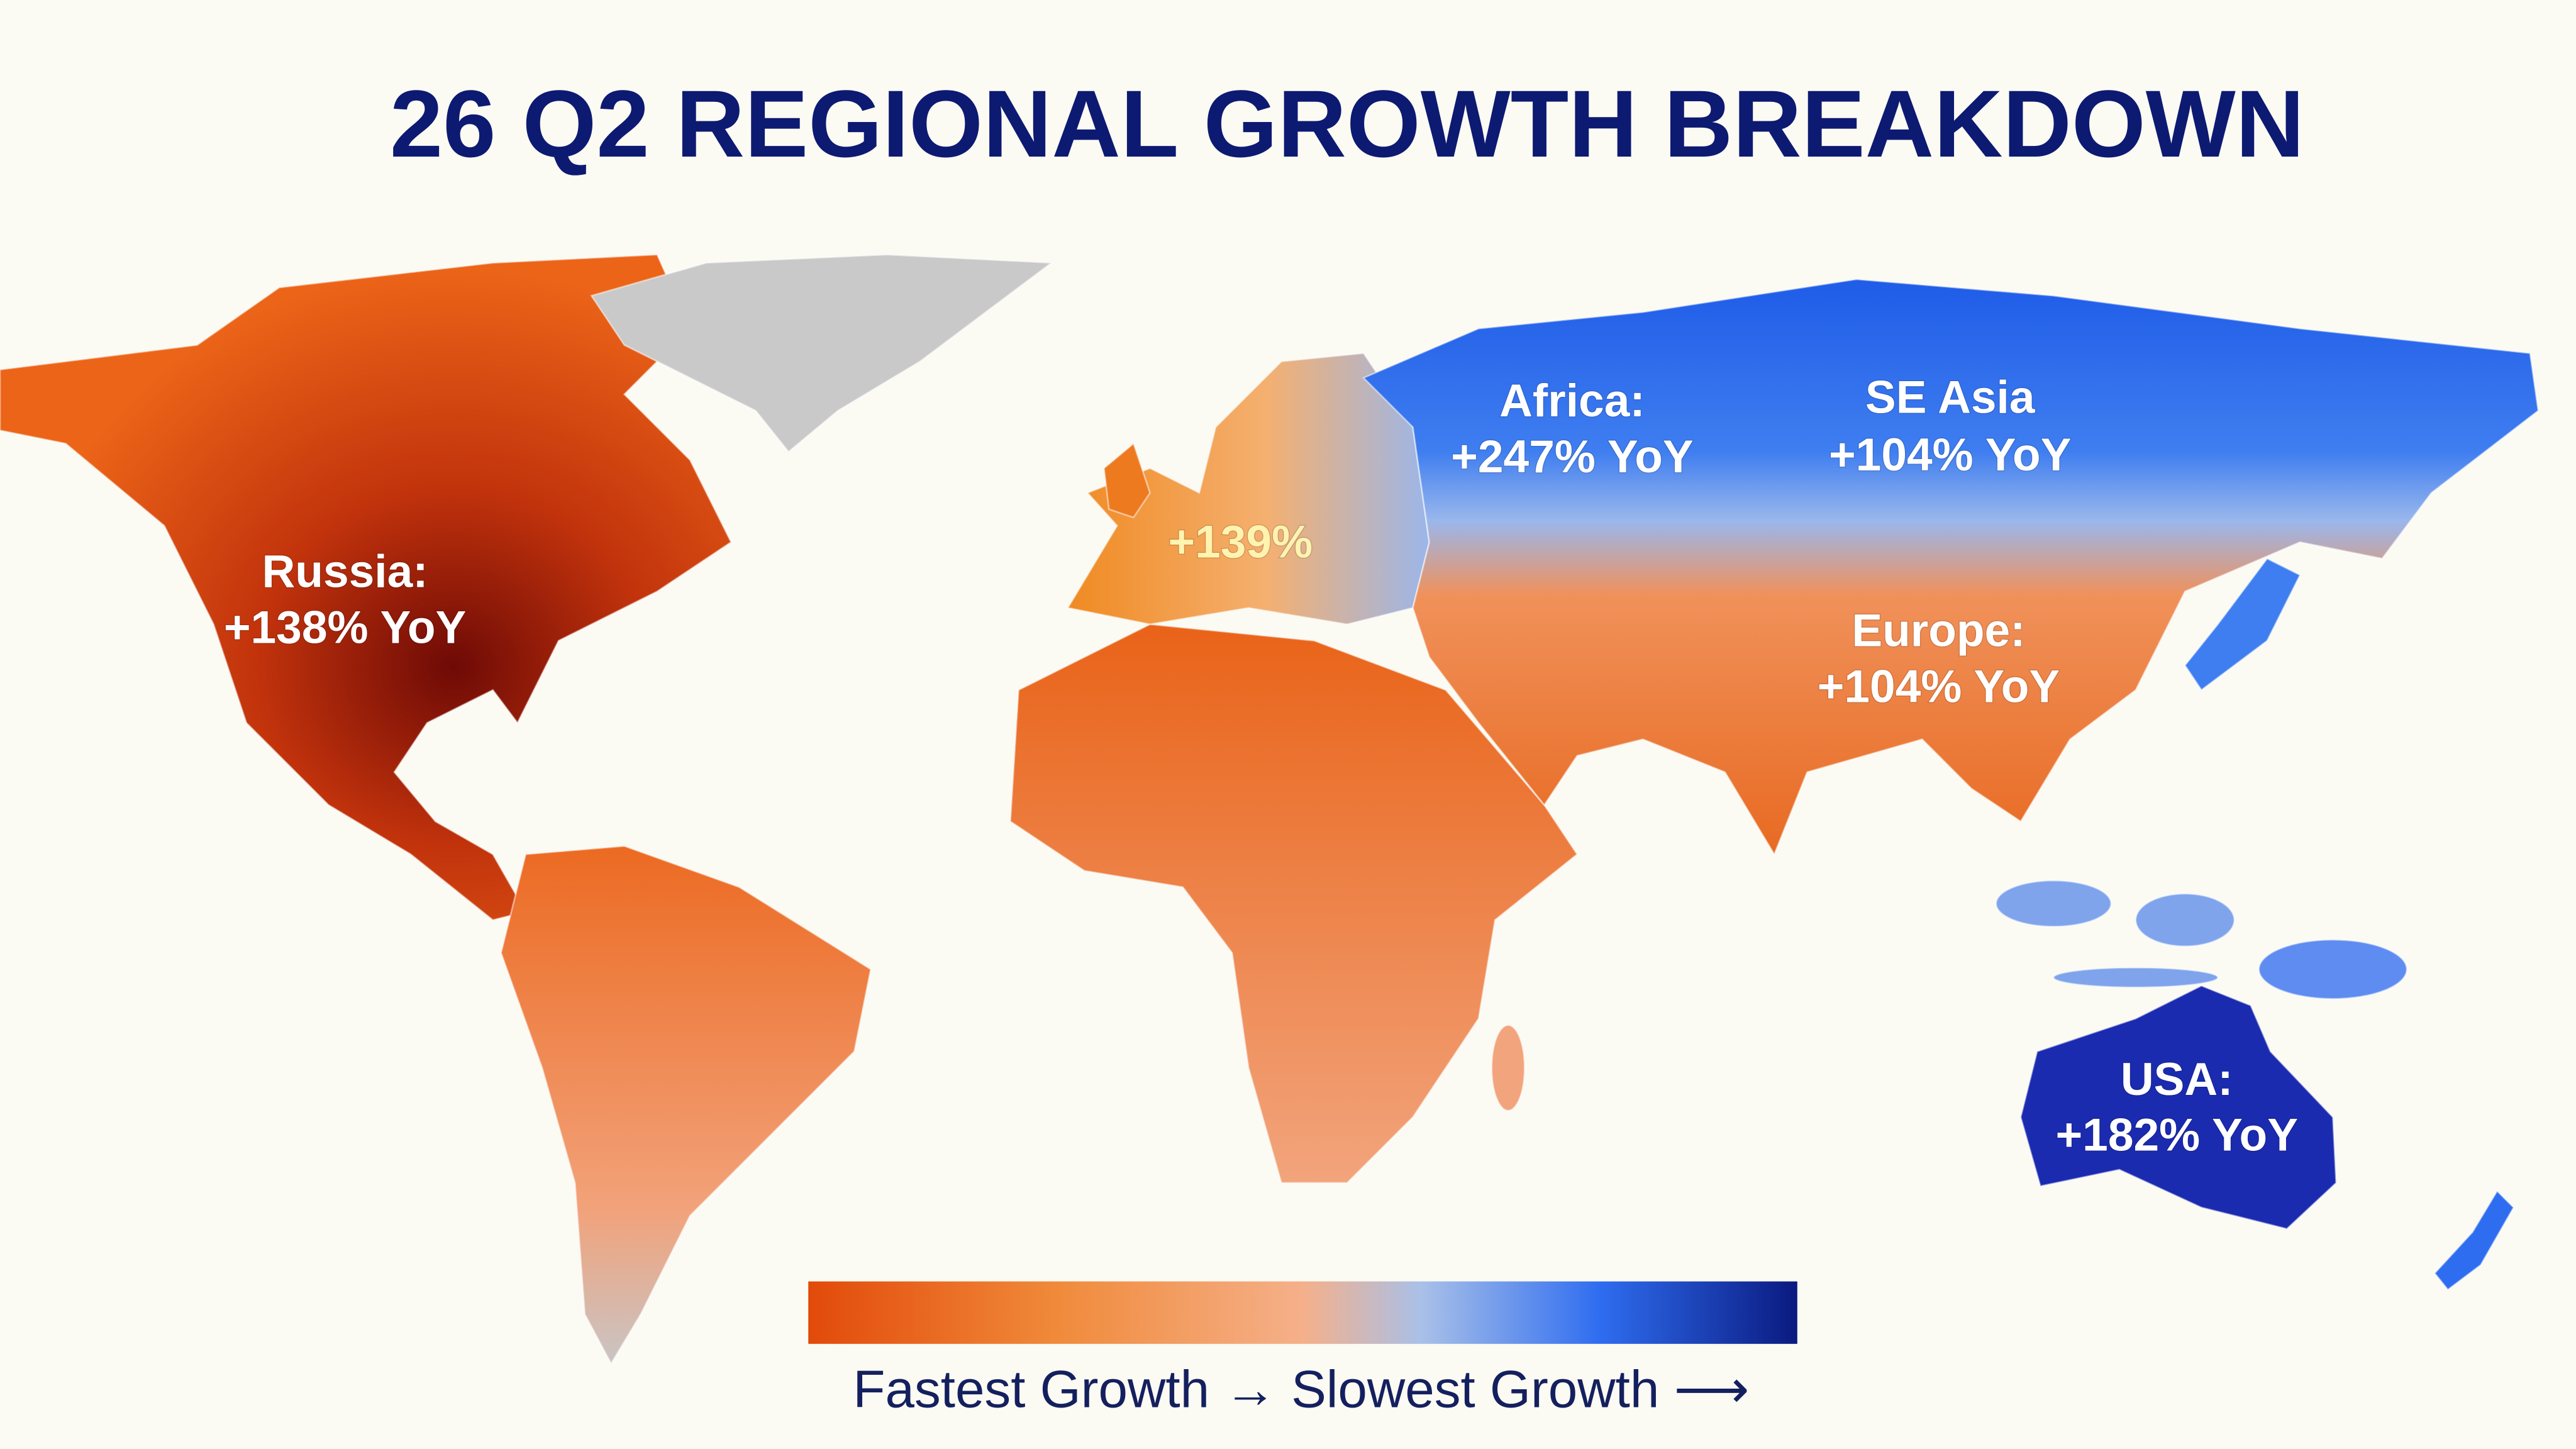  What do you see at coordinates (822, 353) in the screenshot?
I see `greenland` at bounding box center [822, 353].